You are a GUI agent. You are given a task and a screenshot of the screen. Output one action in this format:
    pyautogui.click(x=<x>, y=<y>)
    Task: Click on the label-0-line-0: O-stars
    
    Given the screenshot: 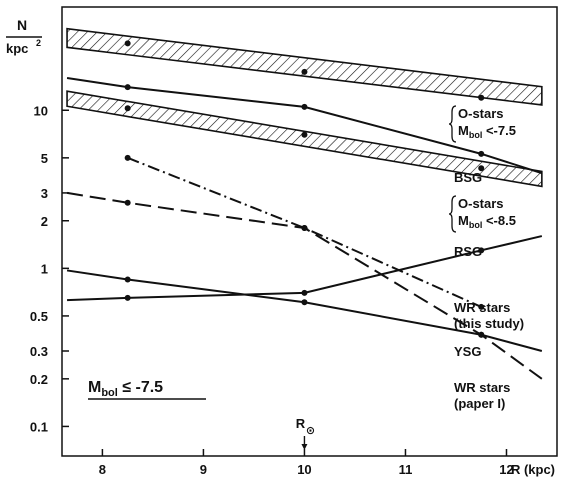 What is the action you would take?
    pyautogui.click(x=481, y=113)
    